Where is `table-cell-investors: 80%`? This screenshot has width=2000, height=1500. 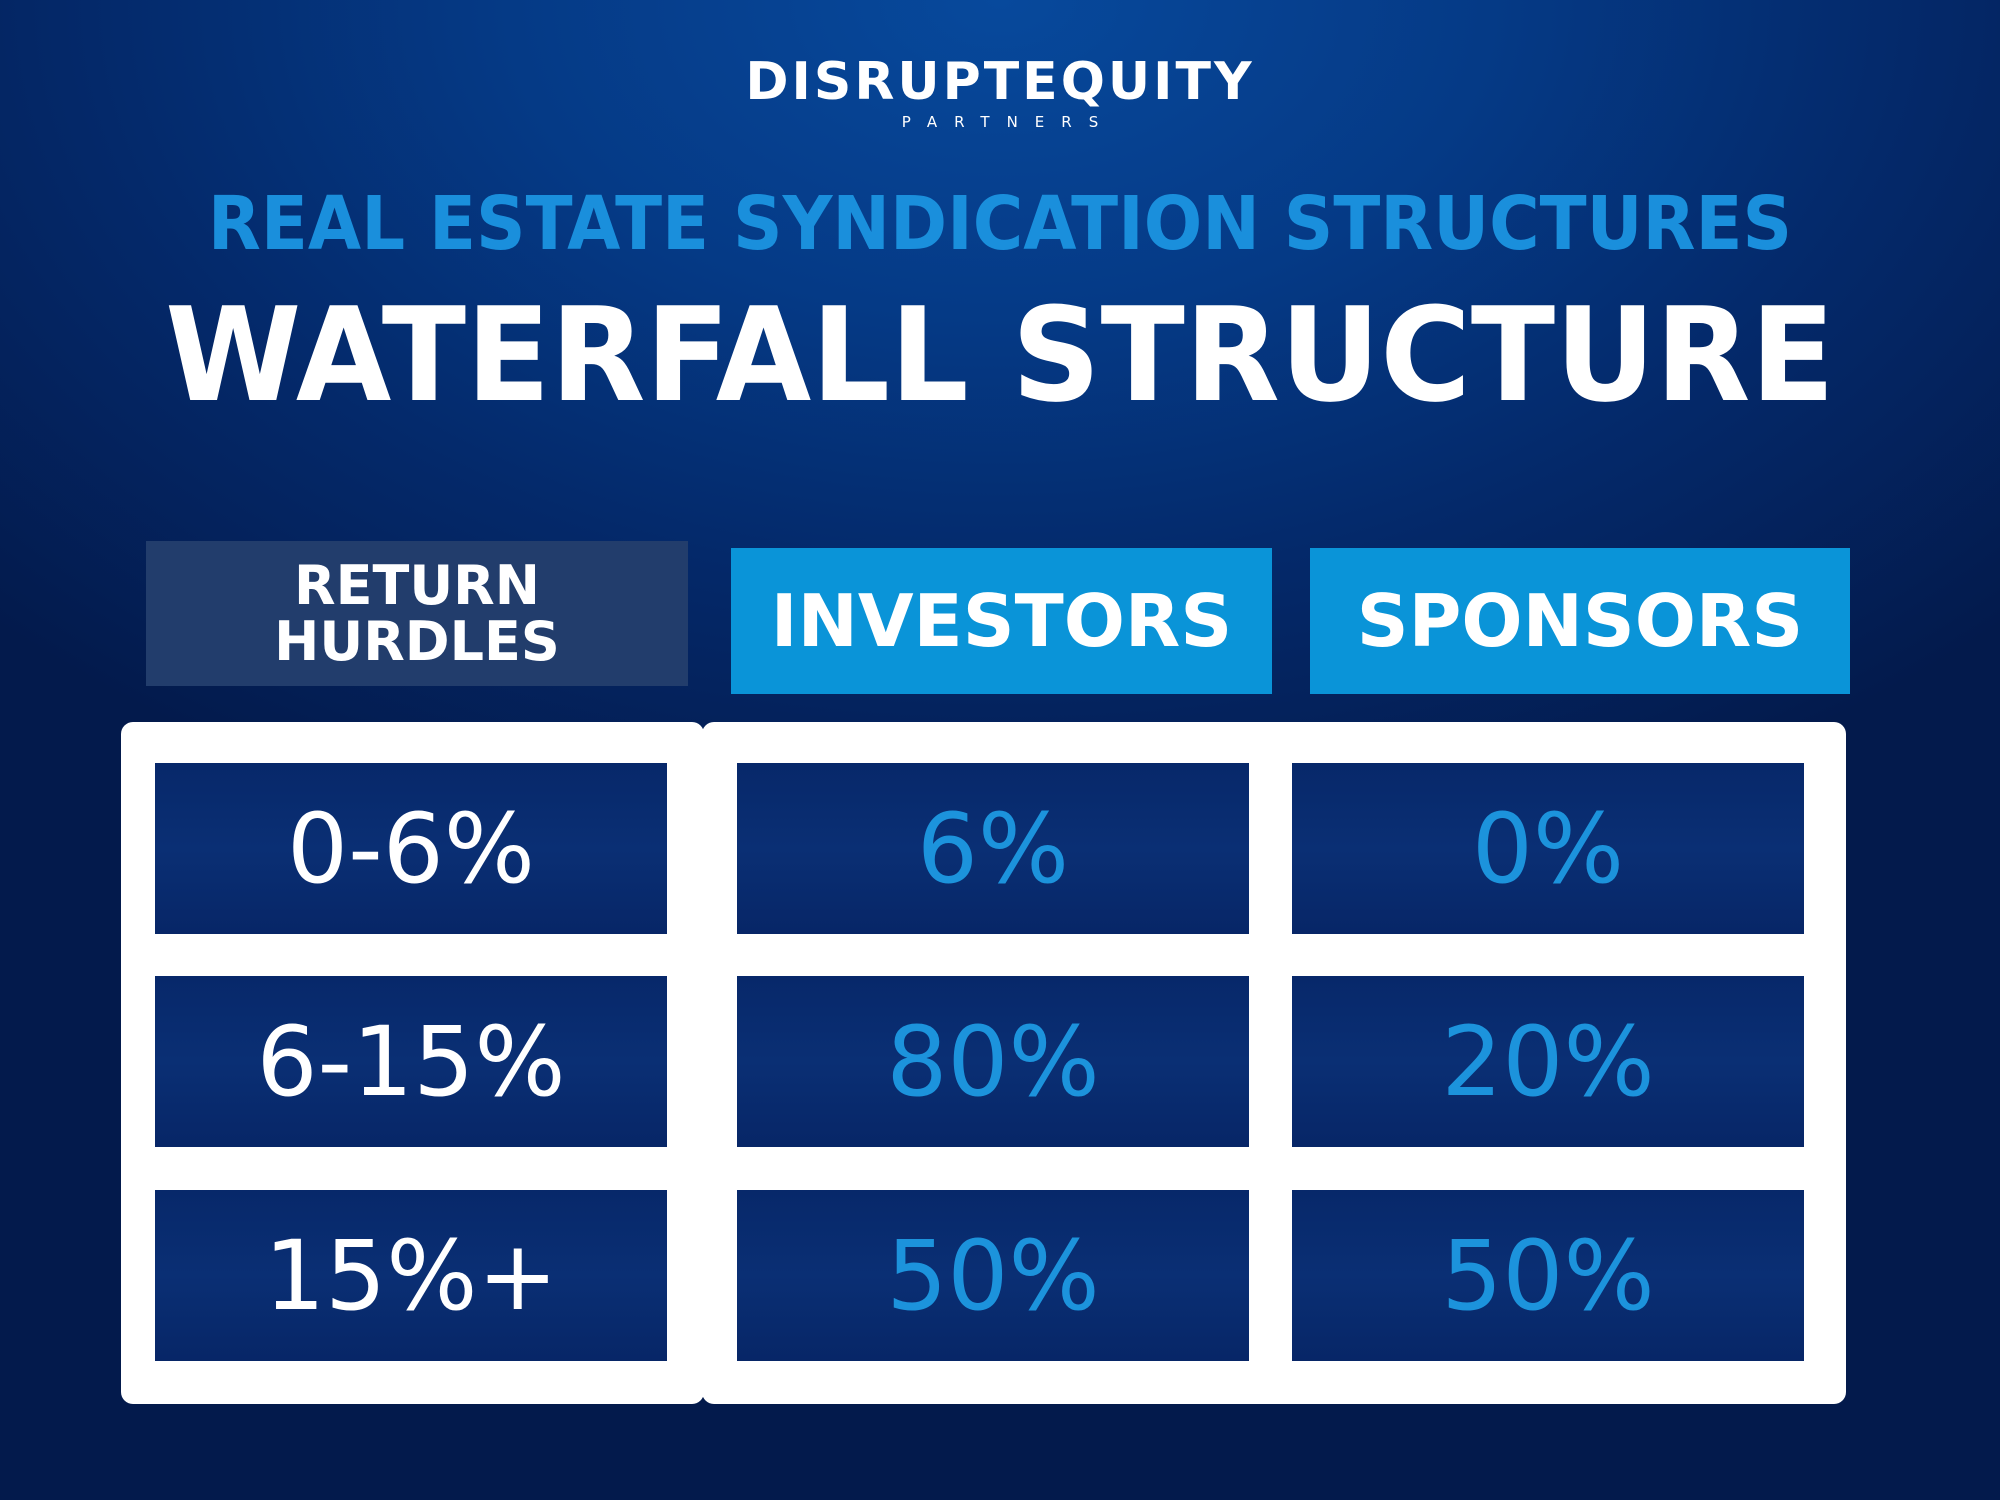 table-cell-investors: 80% is located at coordinates (993, 1061).